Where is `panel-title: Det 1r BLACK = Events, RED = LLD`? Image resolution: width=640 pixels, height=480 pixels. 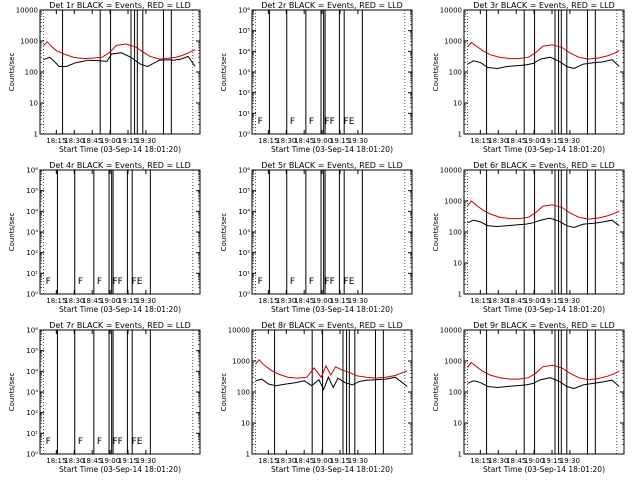 panel-title: Det 1r BLACK = Events, RED = LLD is located at coordinates (120, 5).